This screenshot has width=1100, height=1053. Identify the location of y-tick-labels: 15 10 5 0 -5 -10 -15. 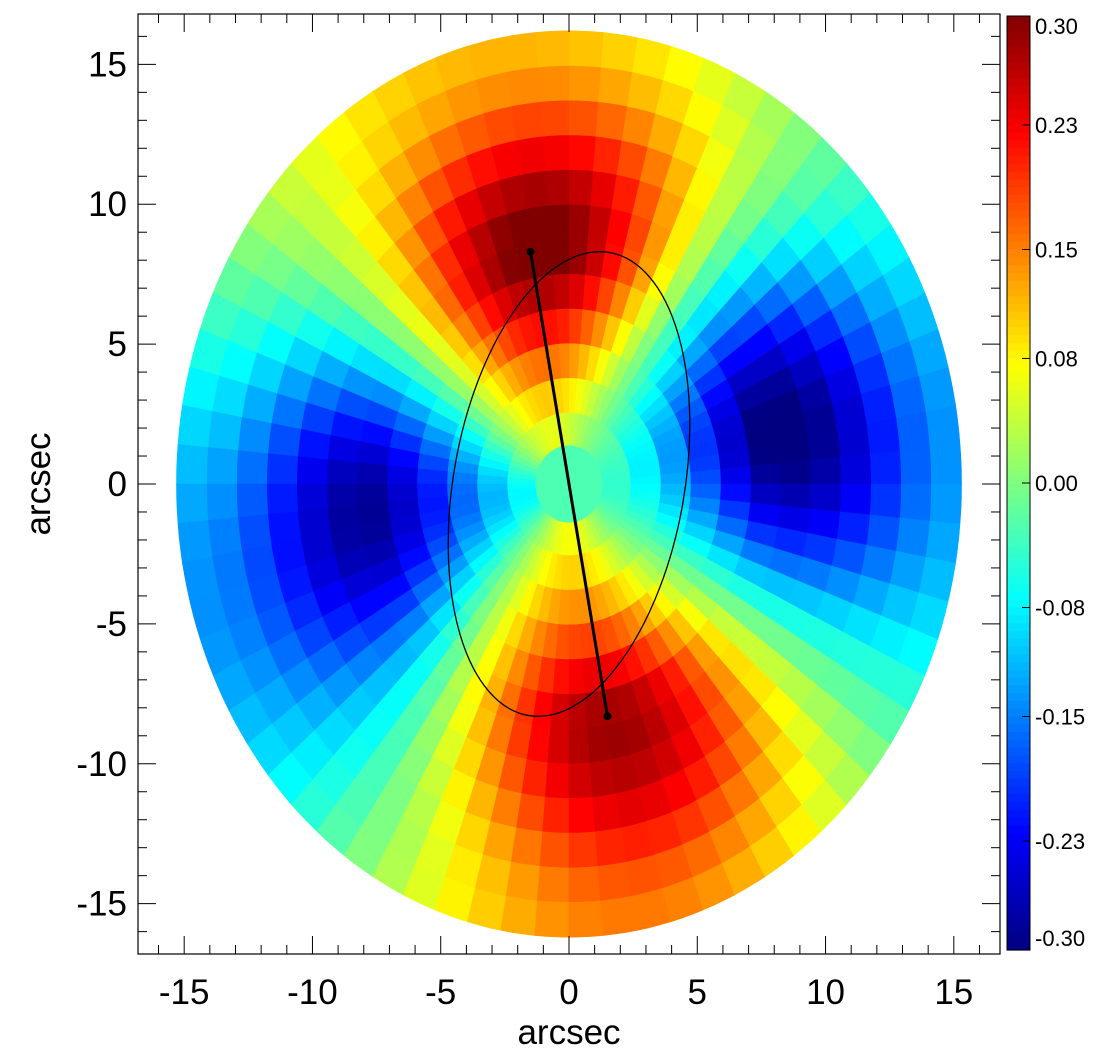
(101, 484).